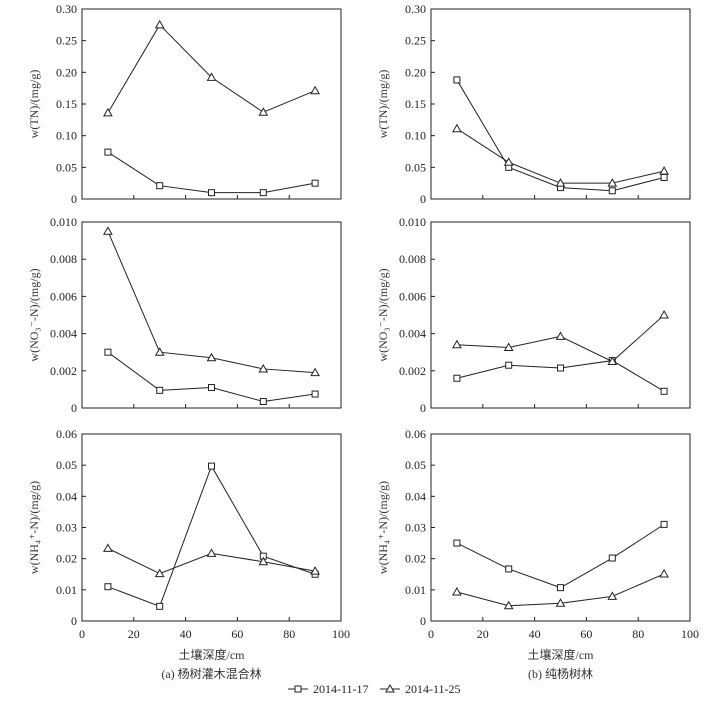 The height and width of the screenshot is (703, 708). I want to click on y-tick-label: 0.004, so click(63, 334).